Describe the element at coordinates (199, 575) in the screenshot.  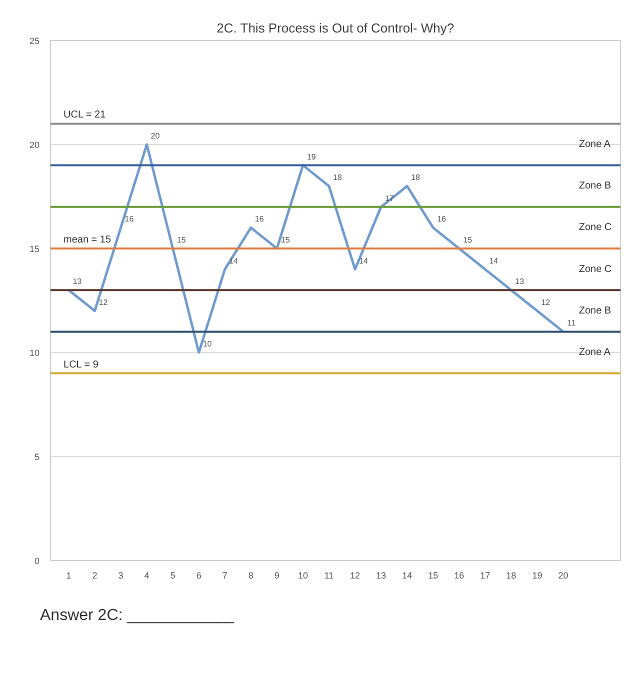
I see `x-tick-label: 6` at that location.